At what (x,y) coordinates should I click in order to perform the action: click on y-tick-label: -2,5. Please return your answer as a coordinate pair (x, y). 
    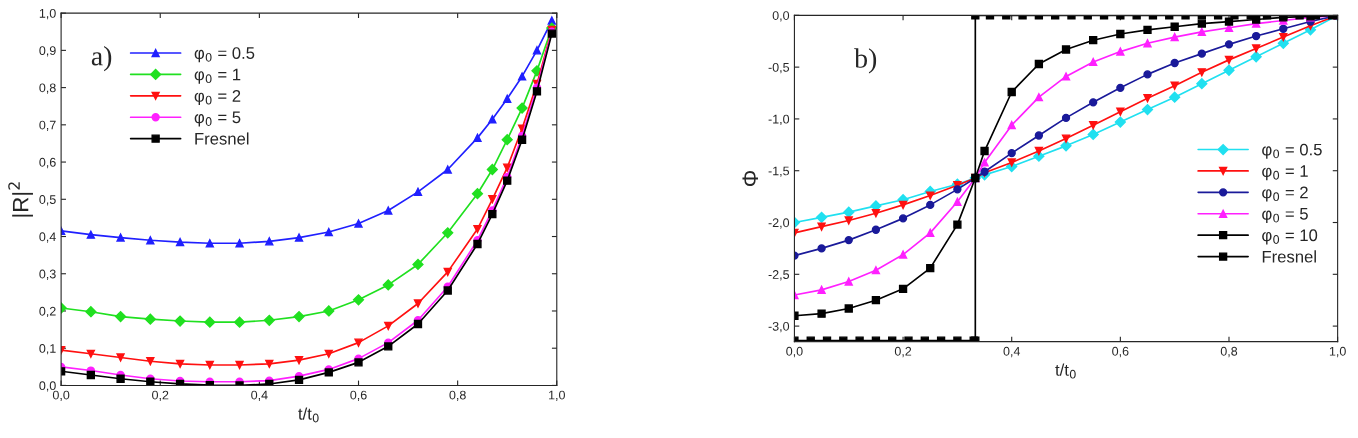
    Looking at the image, I should click on (779, 275).